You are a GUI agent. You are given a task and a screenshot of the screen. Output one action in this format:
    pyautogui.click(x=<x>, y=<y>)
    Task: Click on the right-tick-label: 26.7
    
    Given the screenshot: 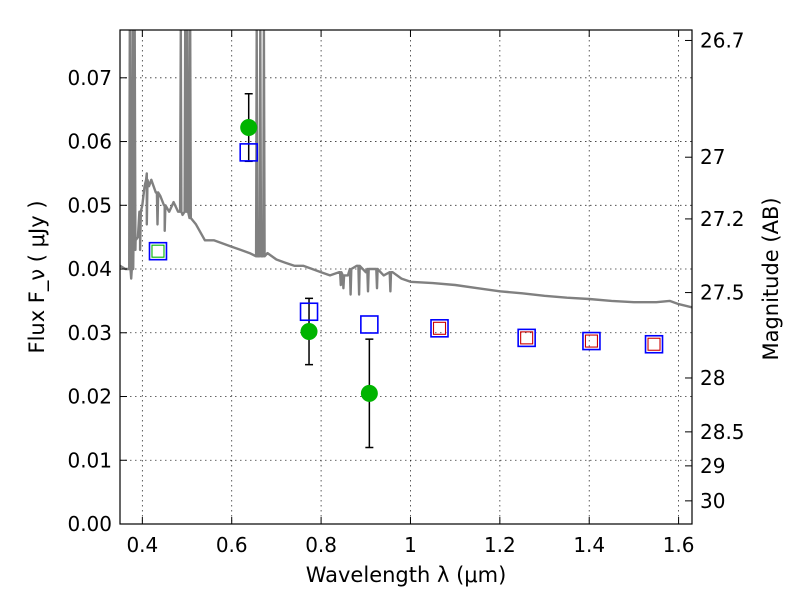 What is the action you would take?
    pyautogui.click(x=722, y=40)
    